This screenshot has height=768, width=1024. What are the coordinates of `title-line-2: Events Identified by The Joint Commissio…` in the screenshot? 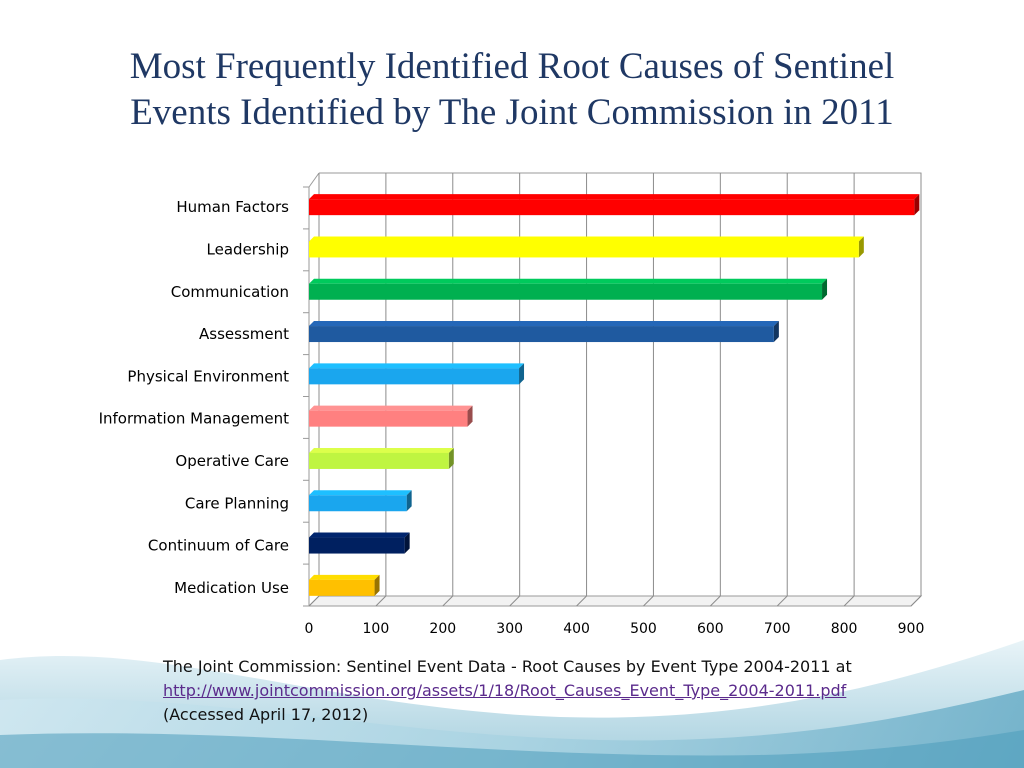 It's located at (512, 112).